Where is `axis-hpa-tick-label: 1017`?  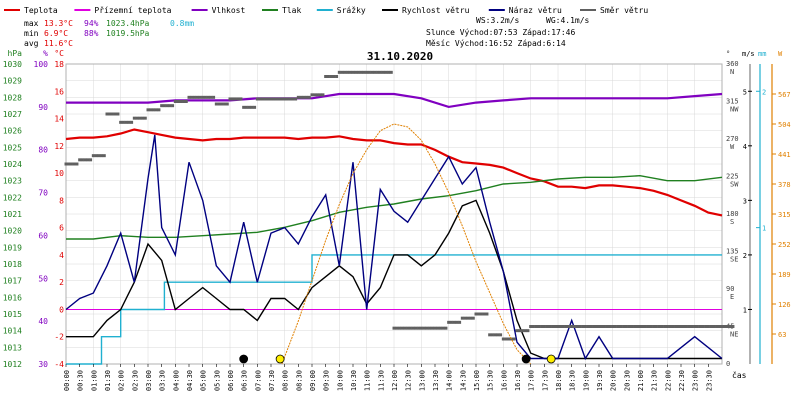
axis-hpa-tick-label: 1017 is located at coordinates (12, 281).